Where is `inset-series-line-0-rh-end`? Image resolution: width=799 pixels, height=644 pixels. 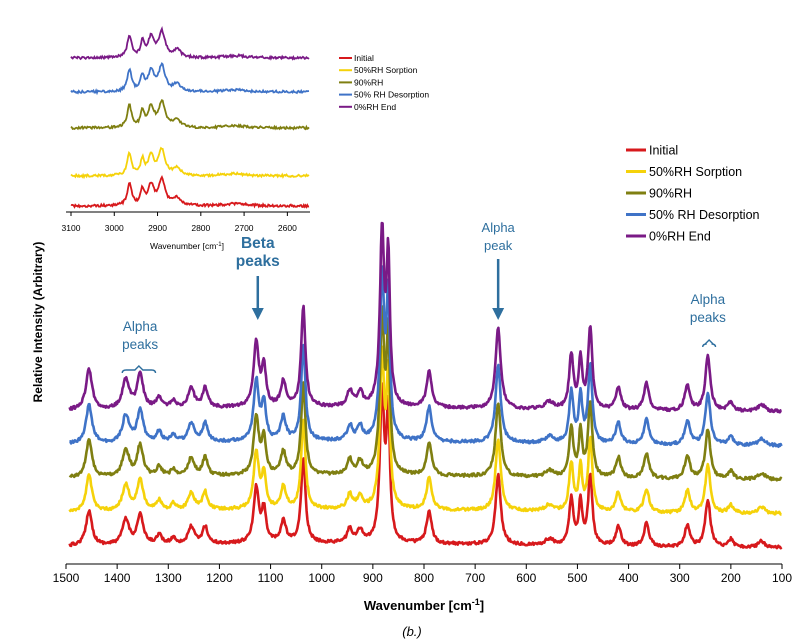
inset-series-line-0-rh-end is located at coordinates (190, 43).